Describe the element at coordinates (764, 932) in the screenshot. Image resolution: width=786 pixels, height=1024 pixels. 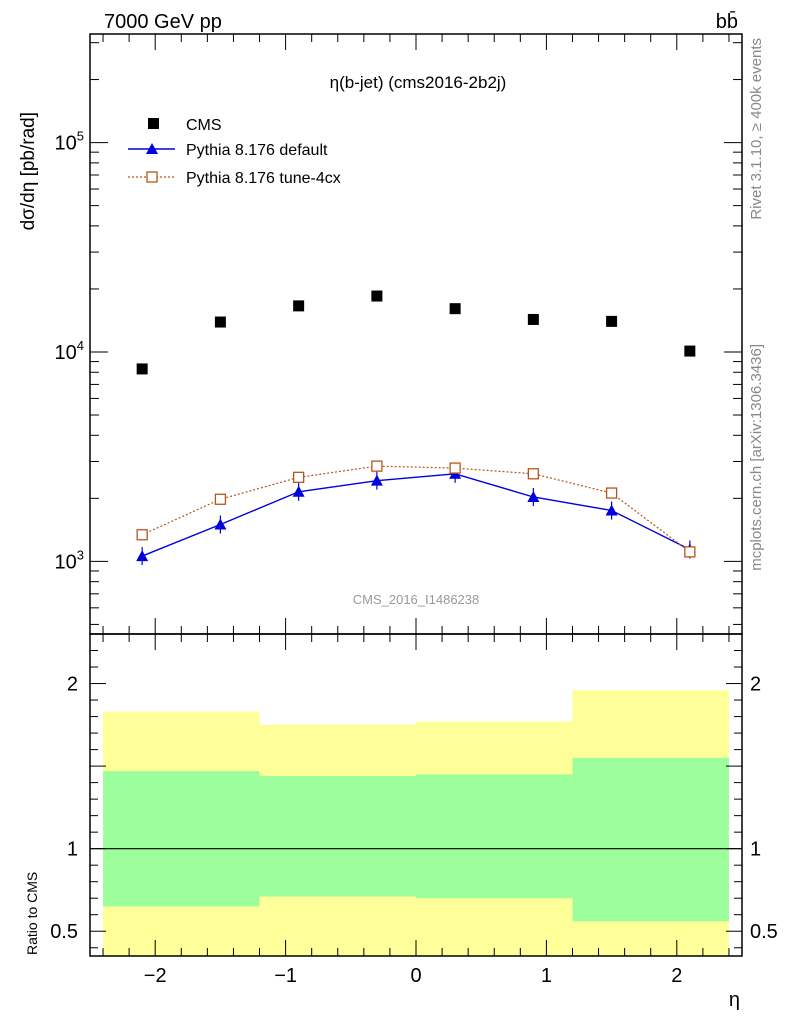
I see `ratio-y-tick-label-right: 0.5` at that location.